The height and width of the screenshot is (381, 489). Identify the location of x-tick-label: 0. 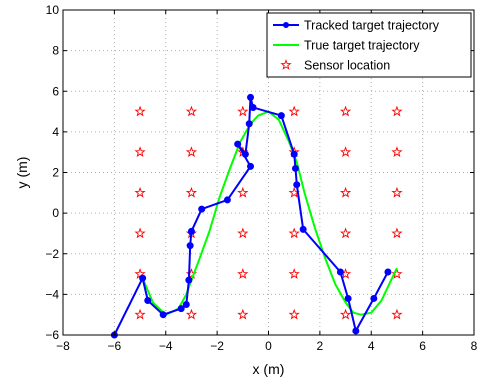
(268, 346).